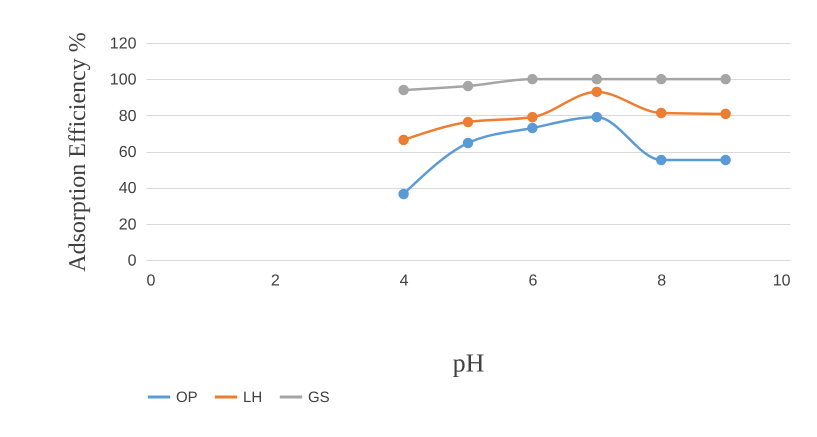 This screenshot has height=437, width=817. I want to click on x-tick-label: 4, so click(404, 281).